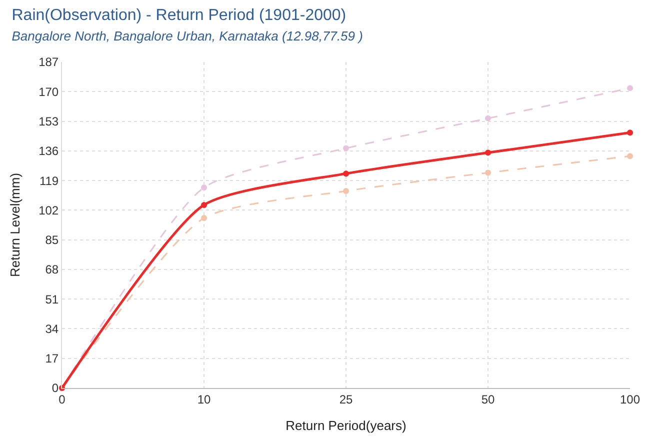  I want to click on x-tick-label: 100, so click(630, 399).